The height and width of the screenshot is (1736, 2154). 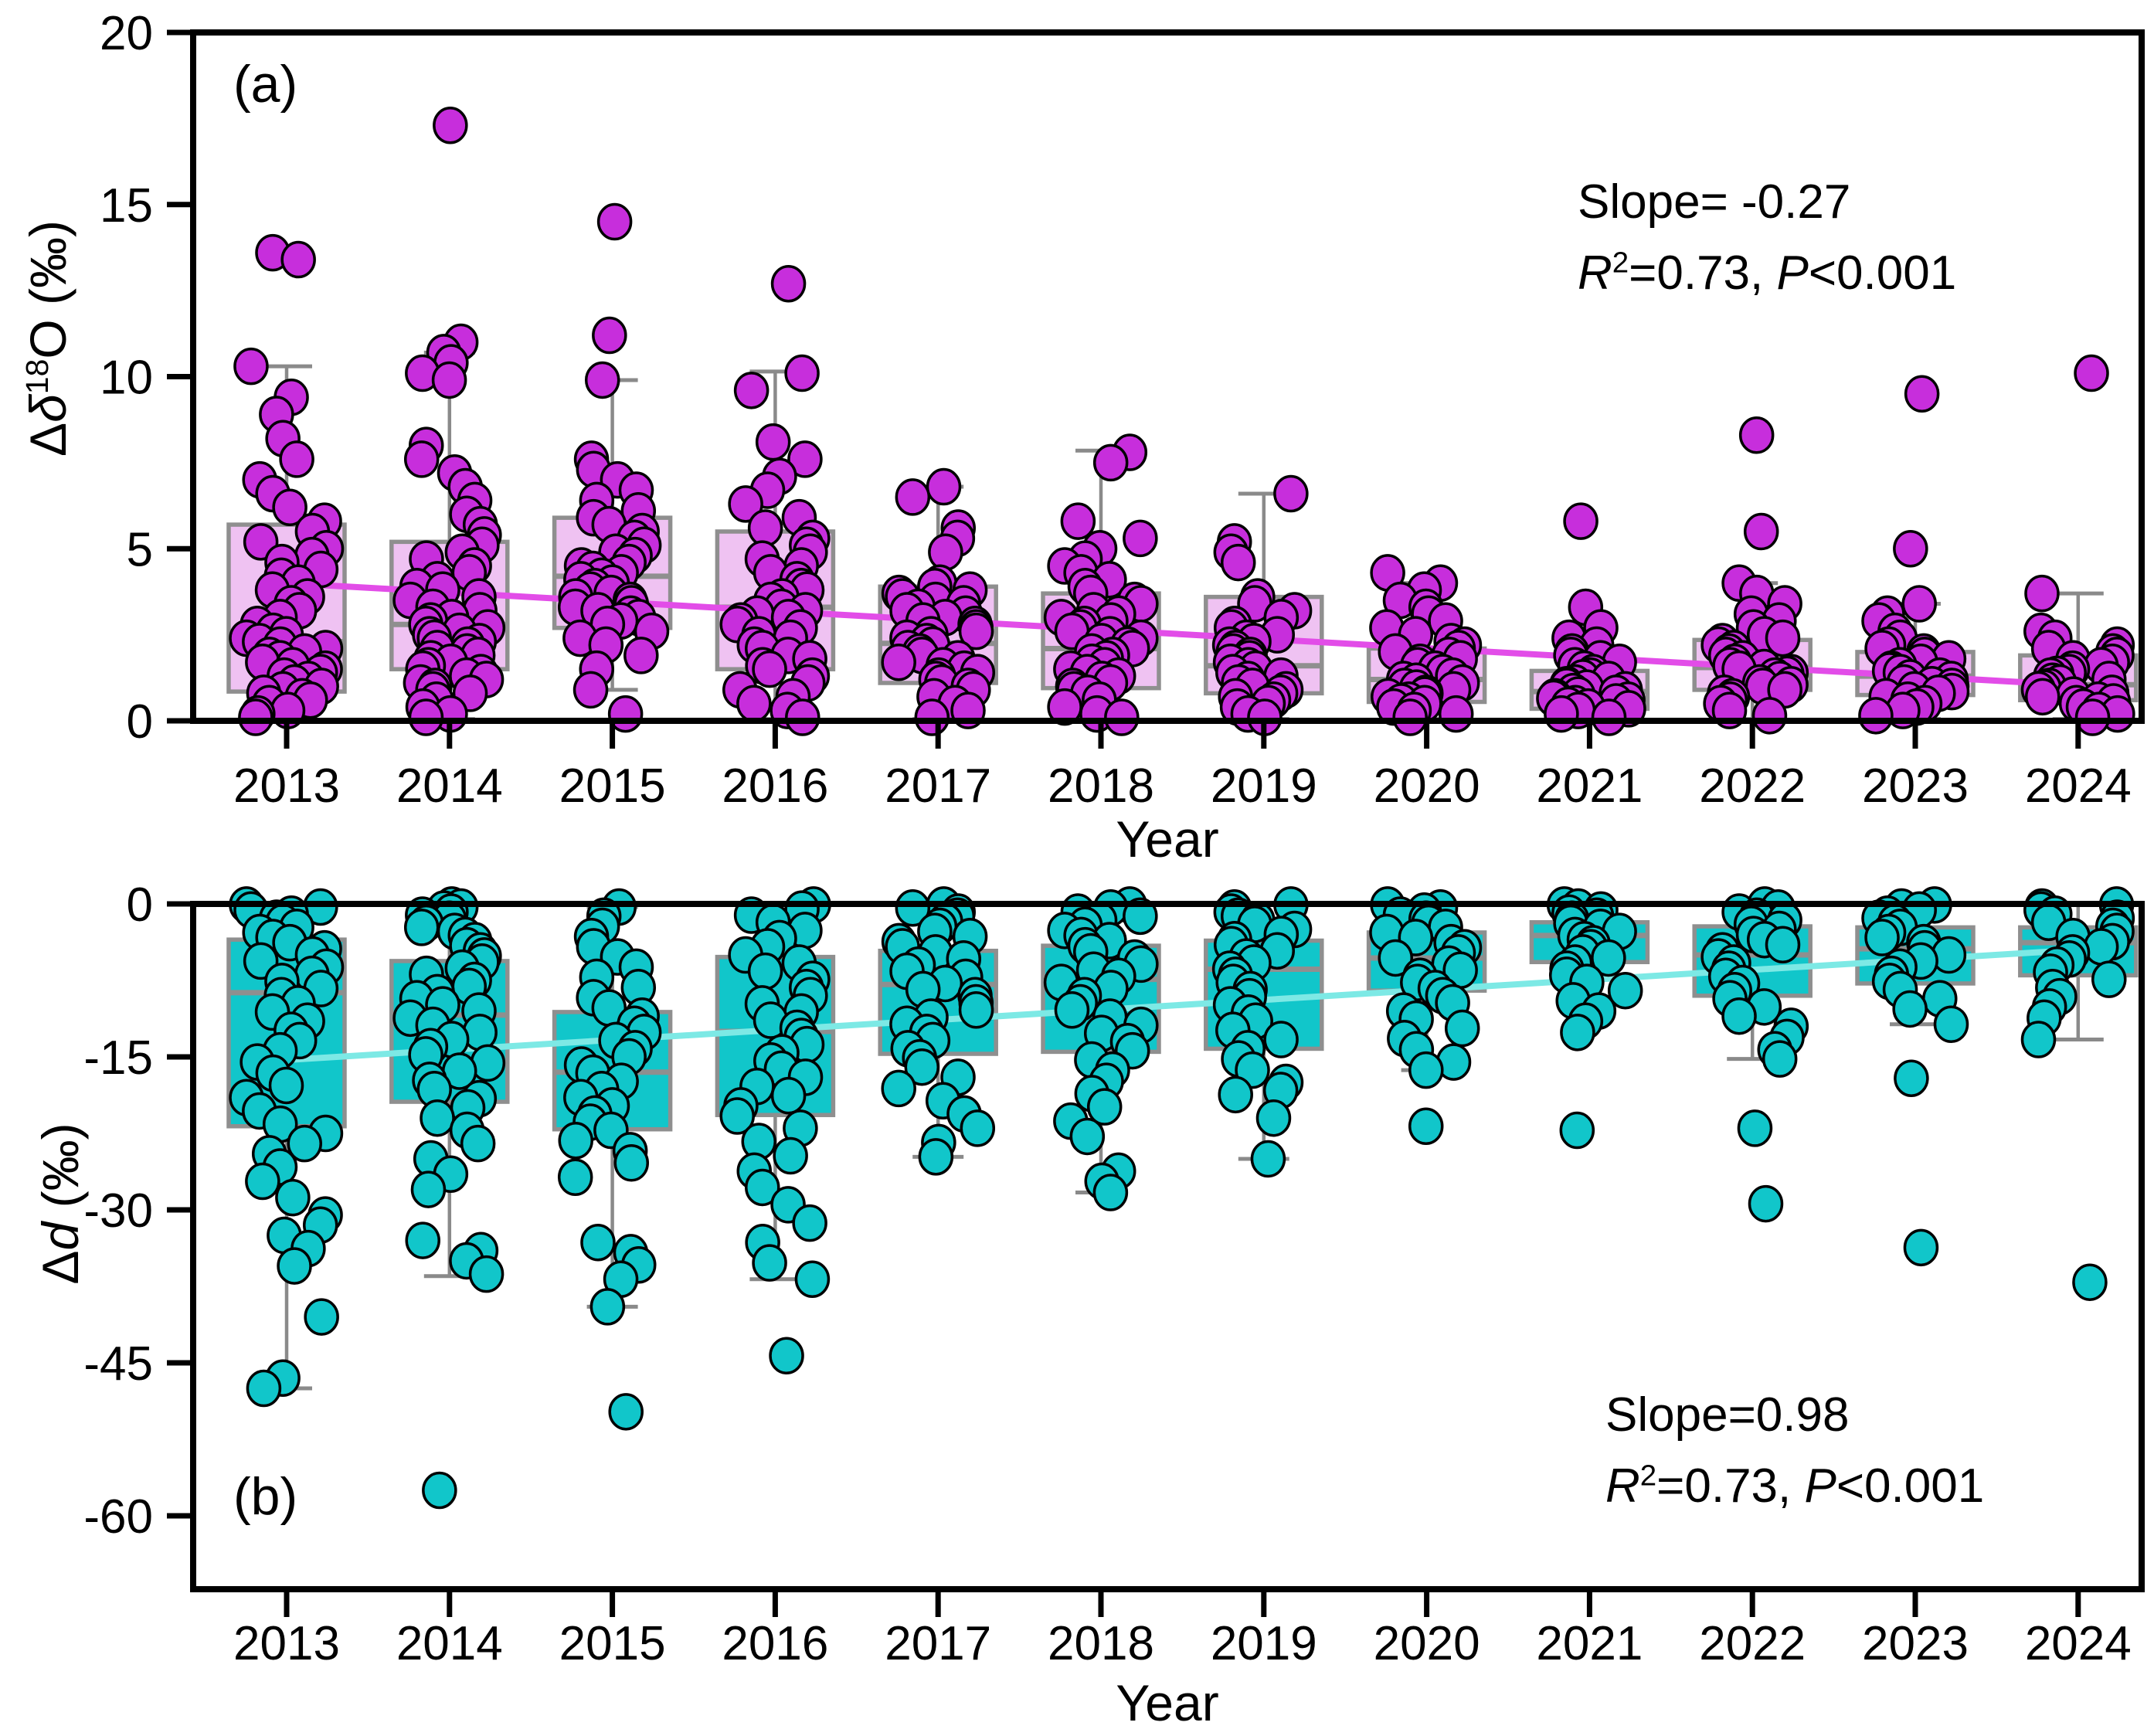 What do you see at coordinates (1915, 786) in the screenshot?
I see `x-tick-label: 2023` at bounding box center [1915, 786].